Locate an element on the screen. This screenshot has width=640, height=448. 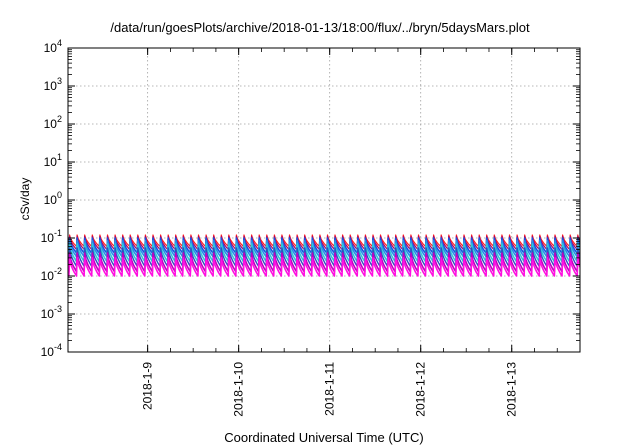
y-axis-label-wrap: cSv/day is located at coordinates (25, 200).